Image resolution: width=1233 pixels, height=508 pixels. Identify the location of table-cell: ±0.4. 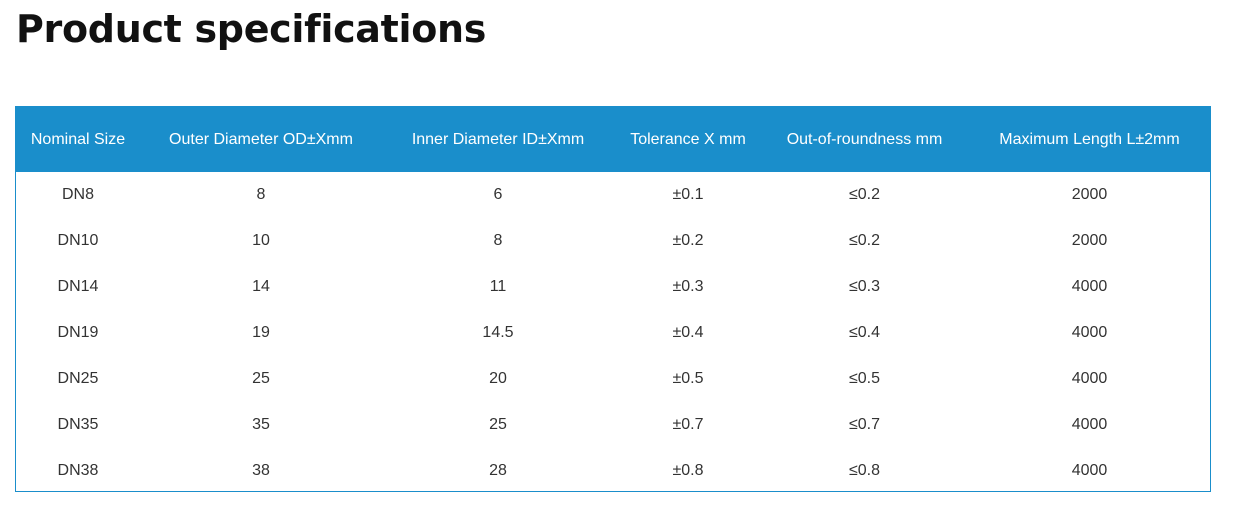
(688, 332).